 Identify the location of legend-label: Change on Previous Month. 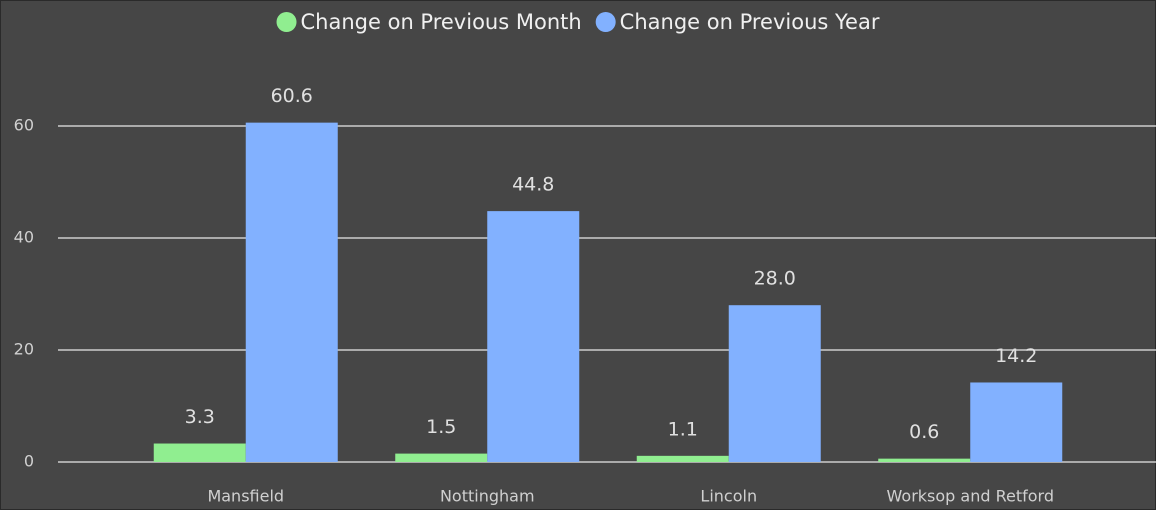
(441, 22).